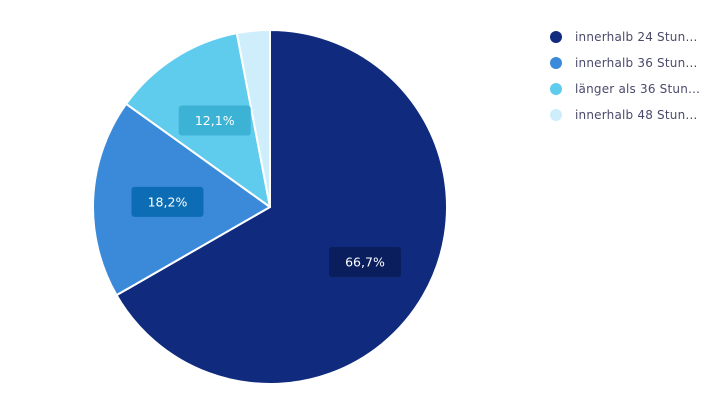 Image resolution: width=714 pixels, height=411 pixels. I want to click on data-label: 66,7%, so click(364, 261).